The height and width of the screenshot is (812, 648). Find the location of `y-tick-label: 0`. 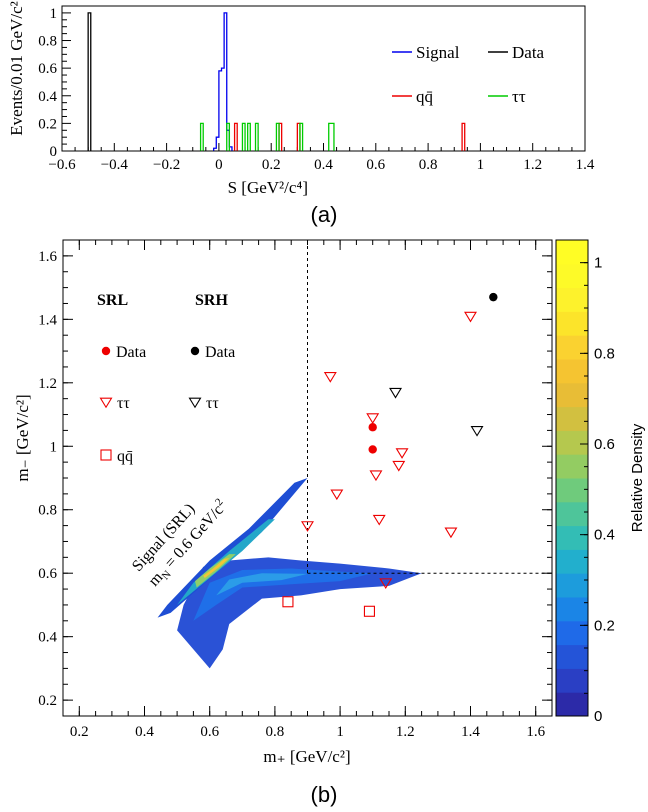

y-tick-label: 0 is located at coordinates (54, 152).